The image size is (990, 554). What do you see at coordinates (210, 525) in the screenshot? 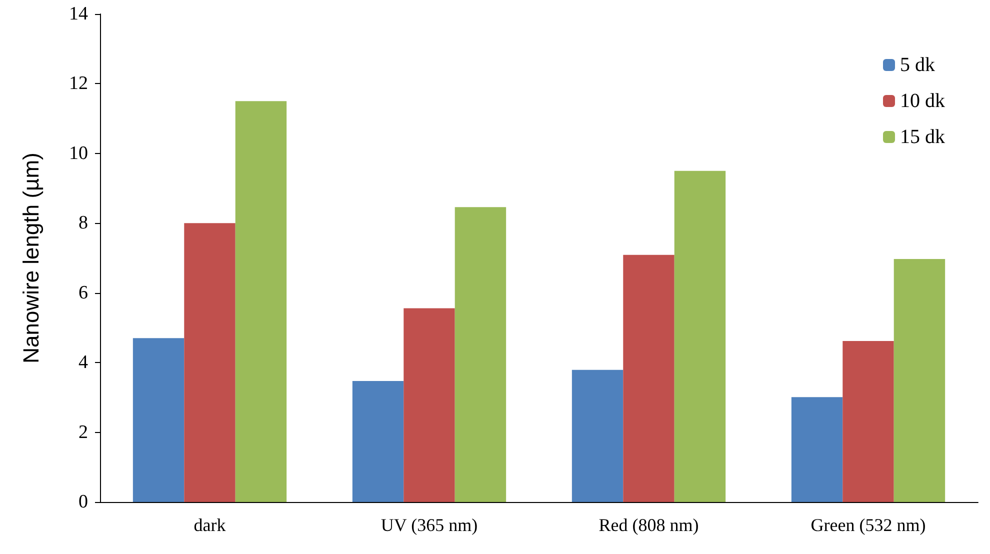
I see `x-tick-label: dark` at bounding box center [210, 525].